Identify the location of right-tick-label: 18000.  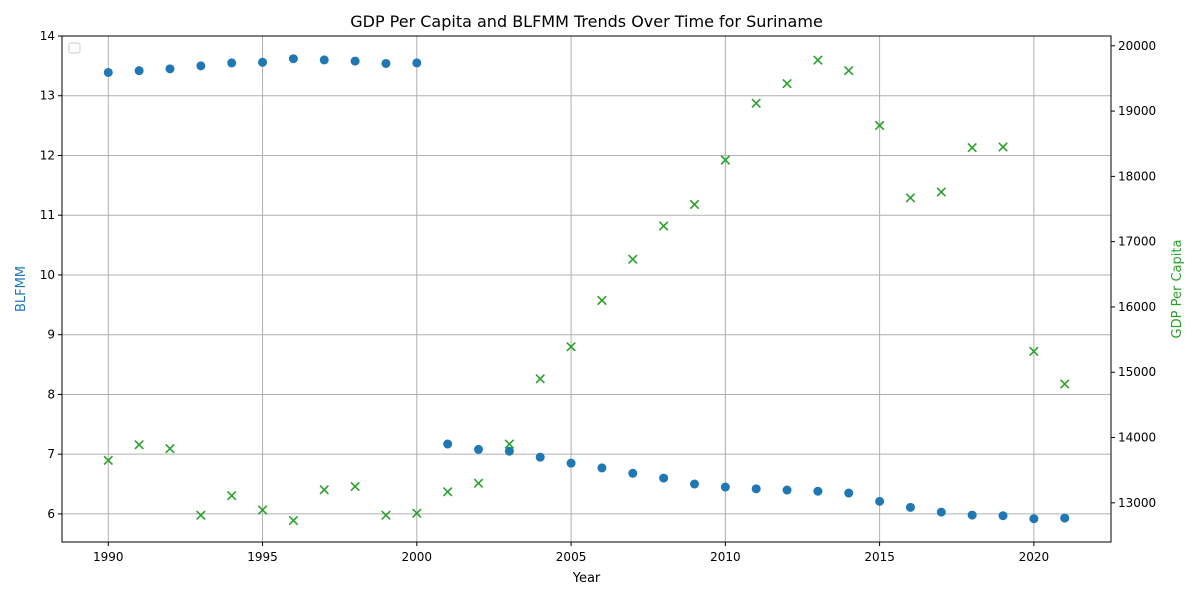
(1137, 176).